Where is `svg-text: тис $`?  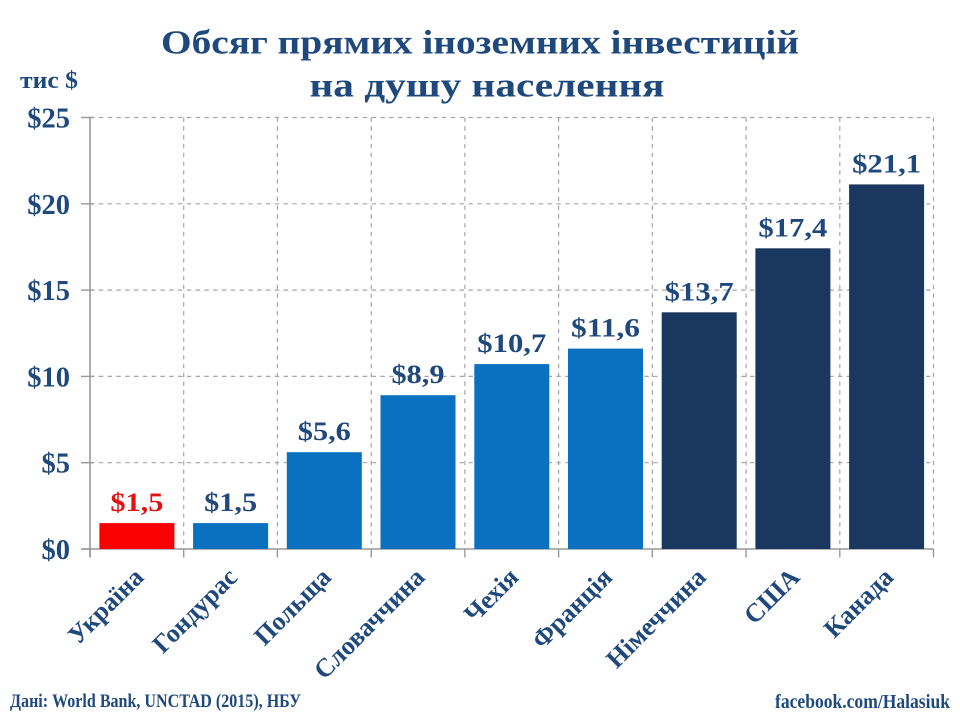
svg-text: тис $ is located at coordinates (49, 81).